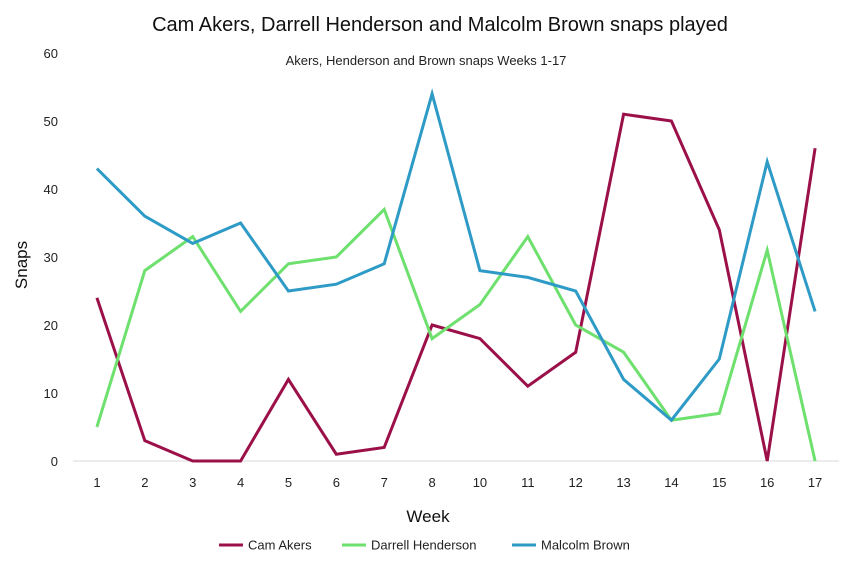 This screenshot has height=568, width=854. What do you see at coordinates (51, 189) in the screenshot?
I see `y-tick-label: 40` at bounding box center [51, 189].